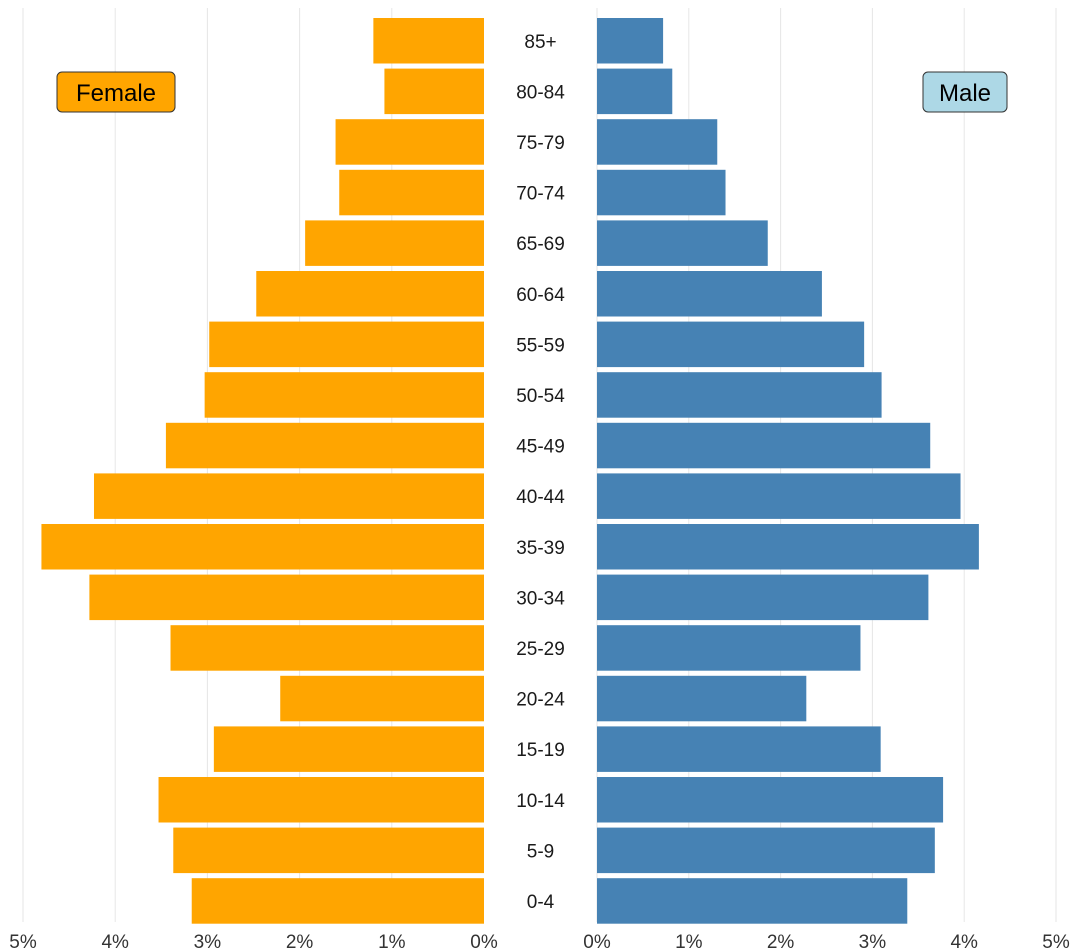 The height and width of the screenshot is (952, 1077). I want to click on legend-male-label: Male, so click(965, 93).